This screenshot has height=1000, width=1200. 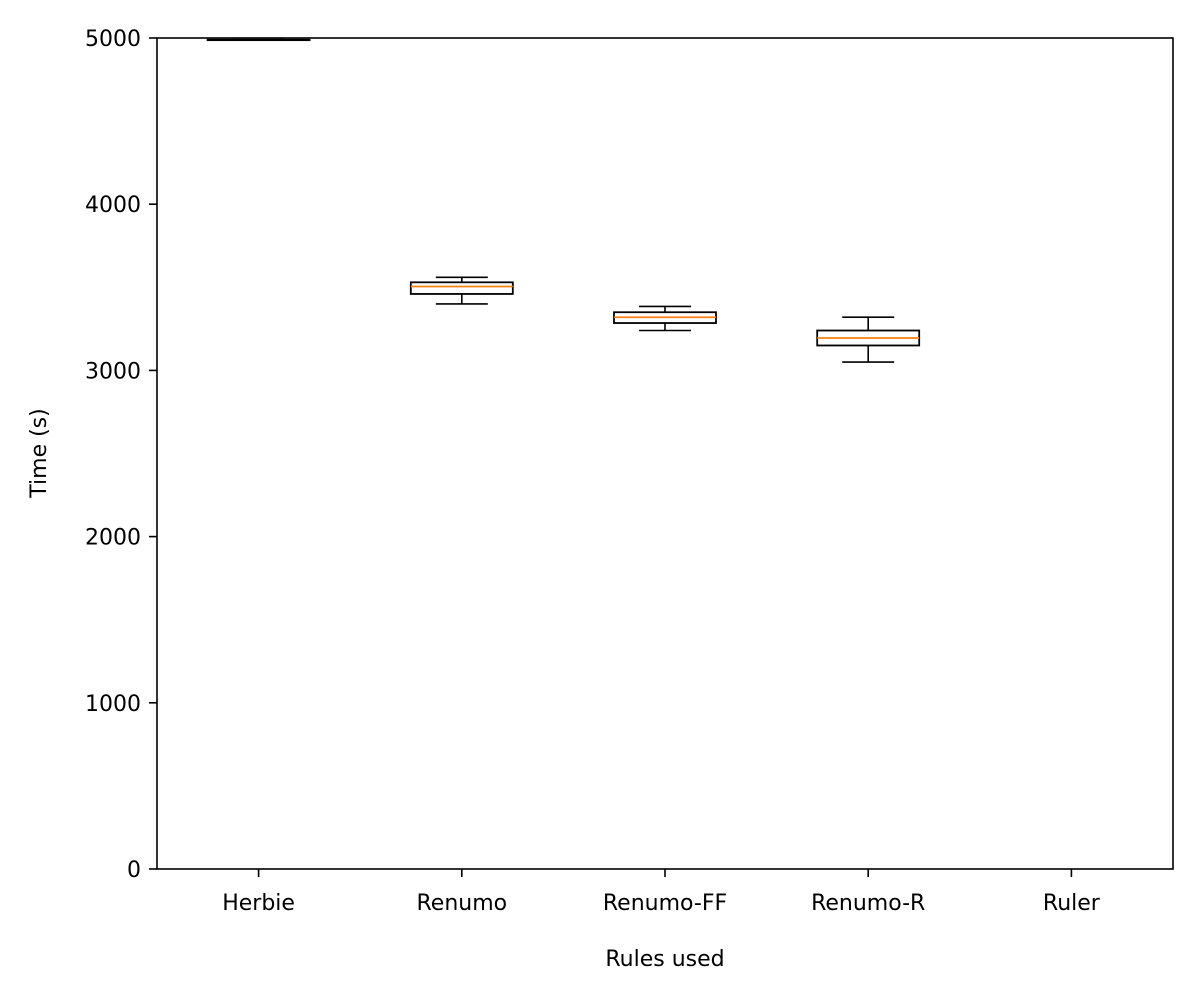 I want to click on y-tick-label: 2000, so click(x=113, y=538).